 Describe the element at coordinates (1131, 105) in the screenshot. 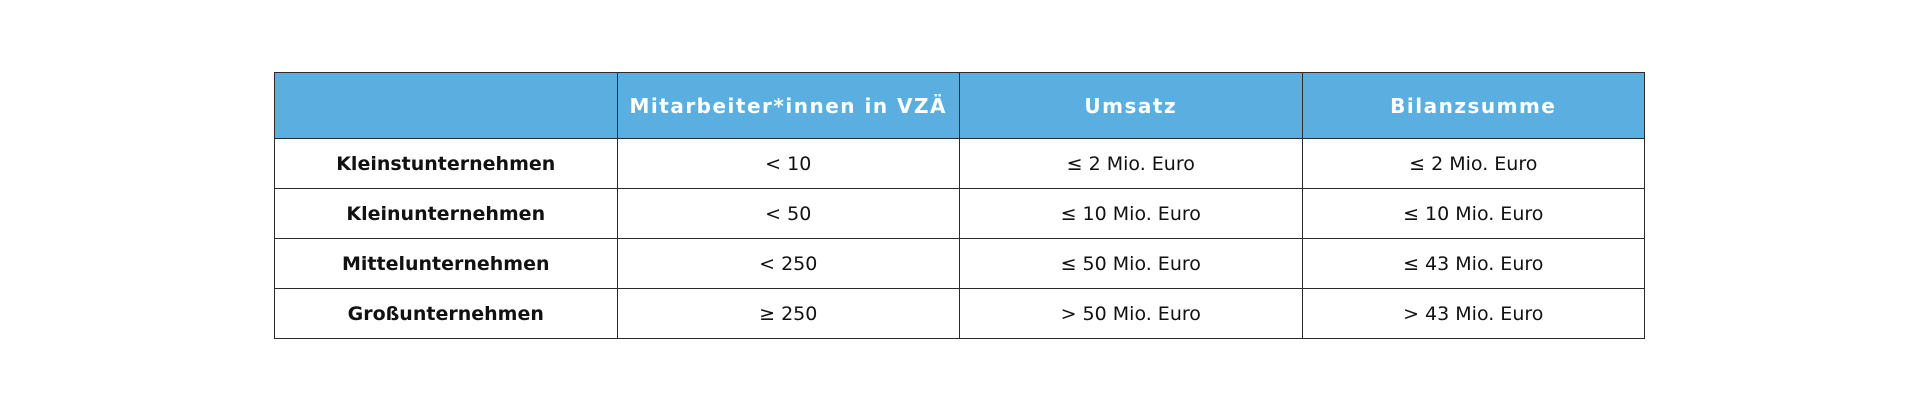

I see `header-cell: Umsatz` at that location.